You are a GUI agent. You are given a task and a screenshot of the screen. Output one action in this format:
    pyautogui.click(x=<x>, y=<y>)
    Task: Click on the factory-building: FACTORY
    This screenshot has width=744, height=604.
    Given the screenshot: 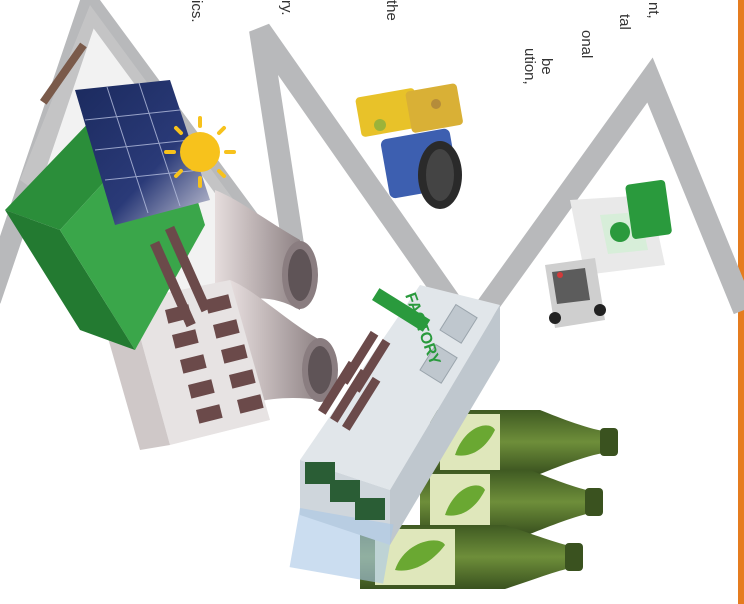 What is the action you would take?
    pyautogui.click(x=394, y=434)
    